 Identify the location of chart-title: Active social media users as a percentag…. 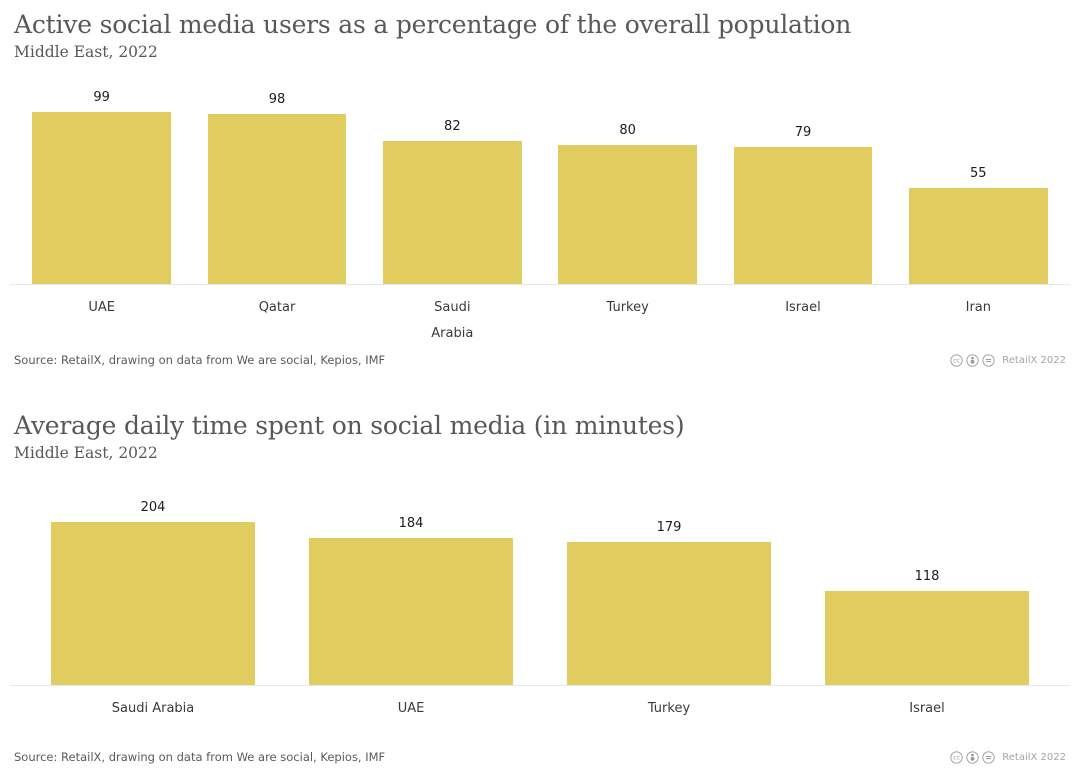
(433, 24).